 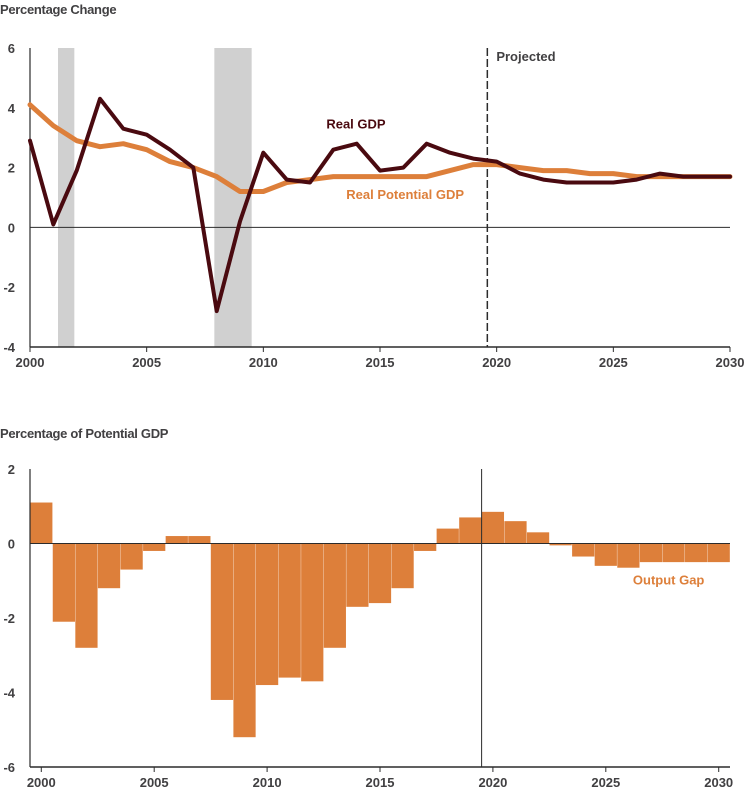 What do you see at coordinates (525, 56) in the screenshot?
I see `projected-label: Projected` at bounding box center [525, 56].